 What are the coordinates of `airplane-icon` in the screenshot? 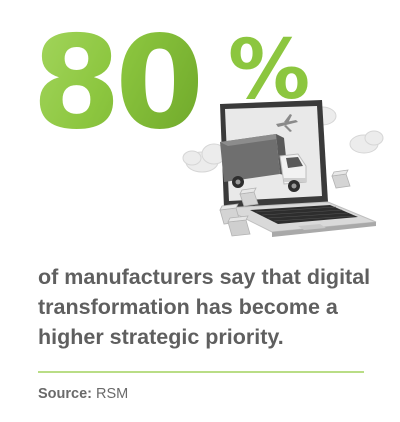 It's located at (287, 123).